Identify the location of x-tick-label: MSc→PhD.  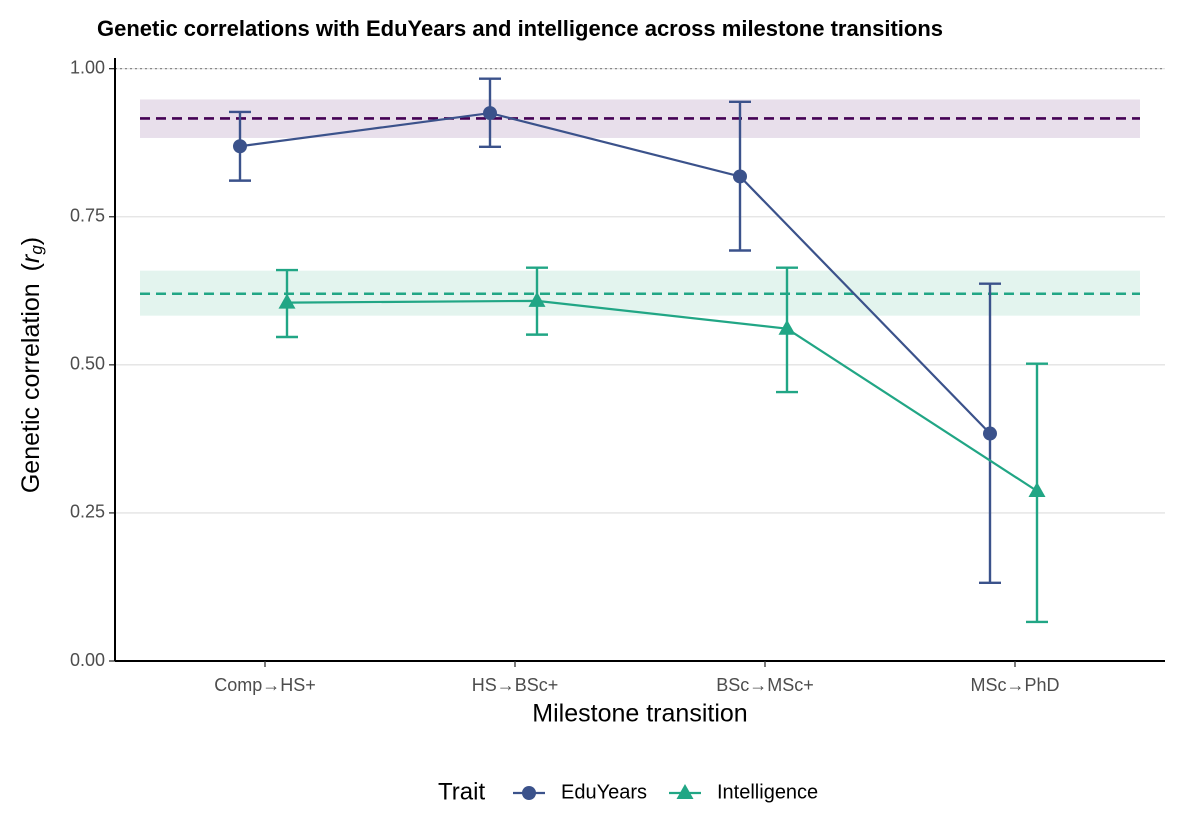
(1014, 685).